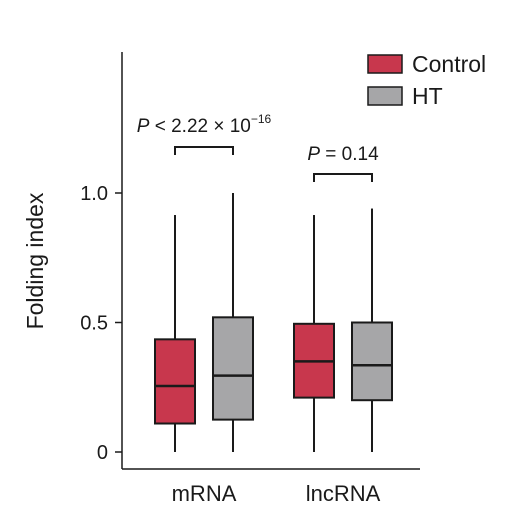 This screenshot has height=526, width=506. I want to click on x-category-labels: mRNA lncRNA, so click(276, 493).